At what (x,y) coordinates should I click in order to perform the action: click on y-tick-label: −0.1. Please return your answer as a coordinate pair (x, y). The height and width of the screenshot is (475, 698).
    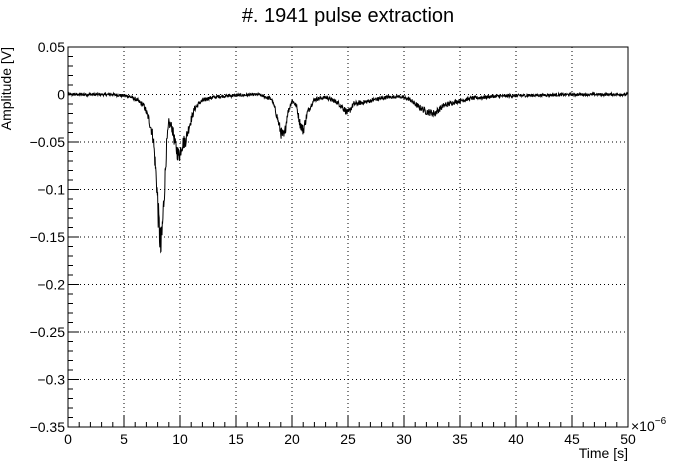
    Looking at the image, I should click on (51, 190).